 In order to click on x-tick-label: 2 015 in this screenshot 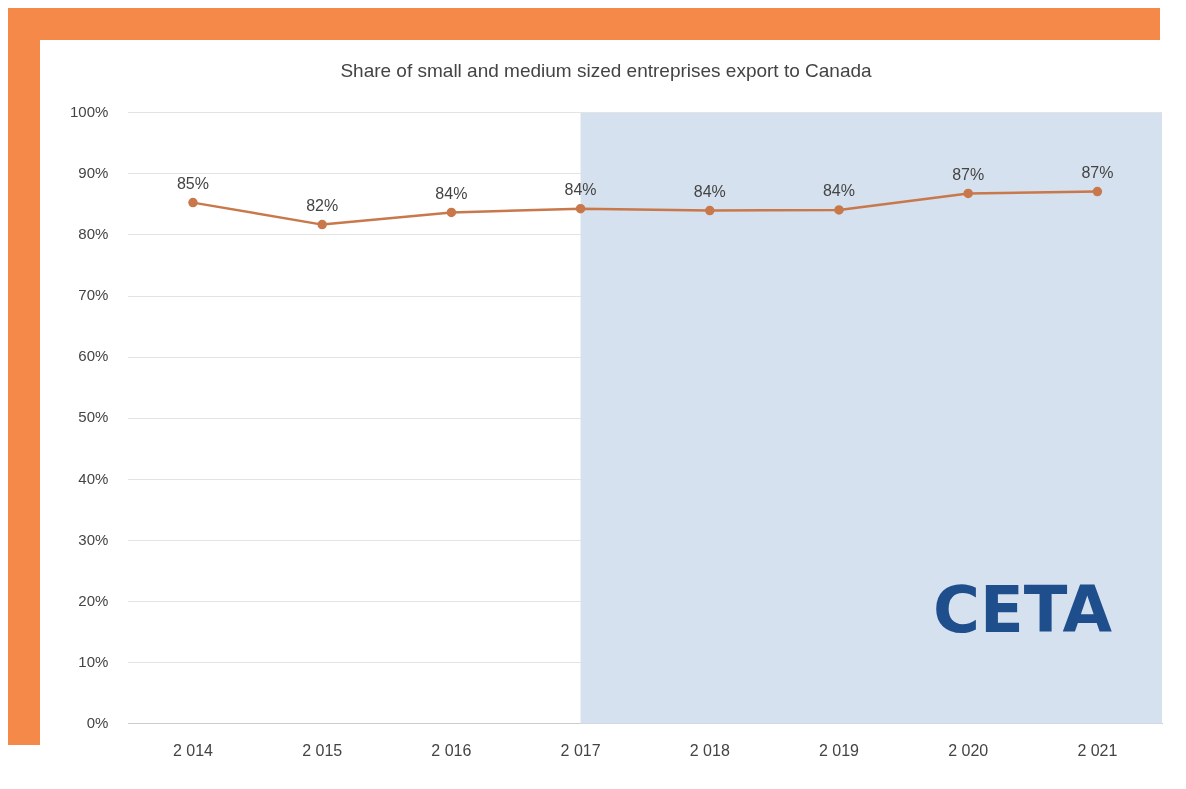, I will do `click(322, 750)`.